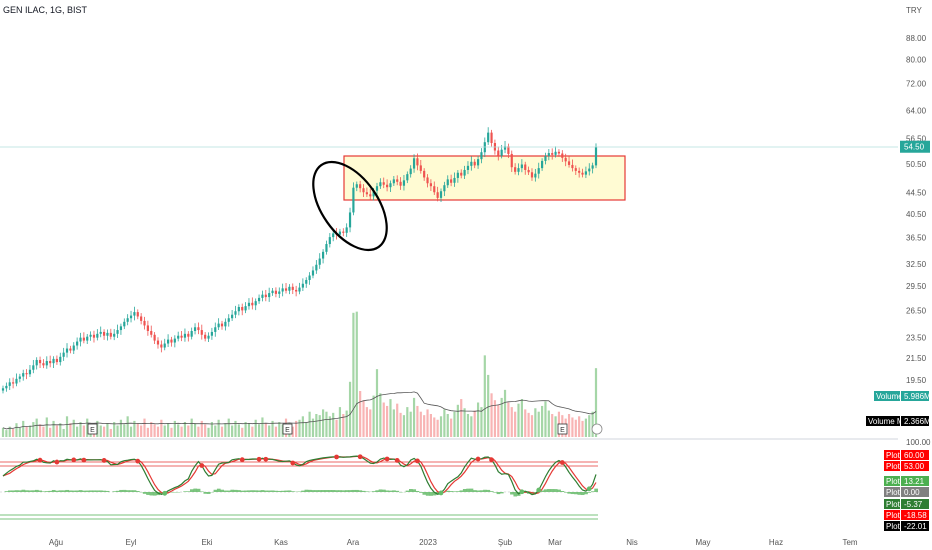 The height and width of the screenshot is (550, 932). Describe the element at coordinates (916, 193) in the screenshot. I see `price-tick-label: 44.50` at that location.